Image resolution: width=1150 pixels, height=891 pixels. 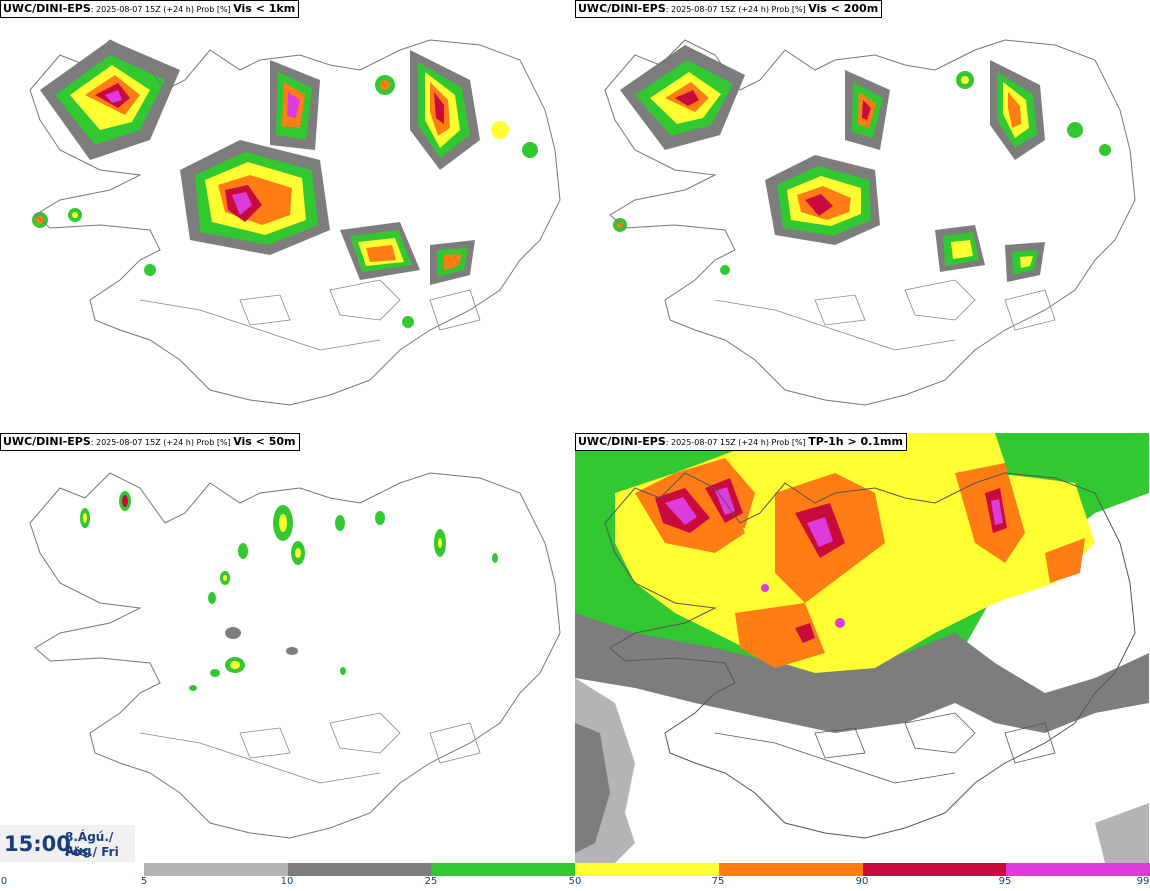 What do you see at coordinates (1005, 881) in the screenshot?
I see `colorbar-tick-label: 95` at bounding box center [1005, 881].